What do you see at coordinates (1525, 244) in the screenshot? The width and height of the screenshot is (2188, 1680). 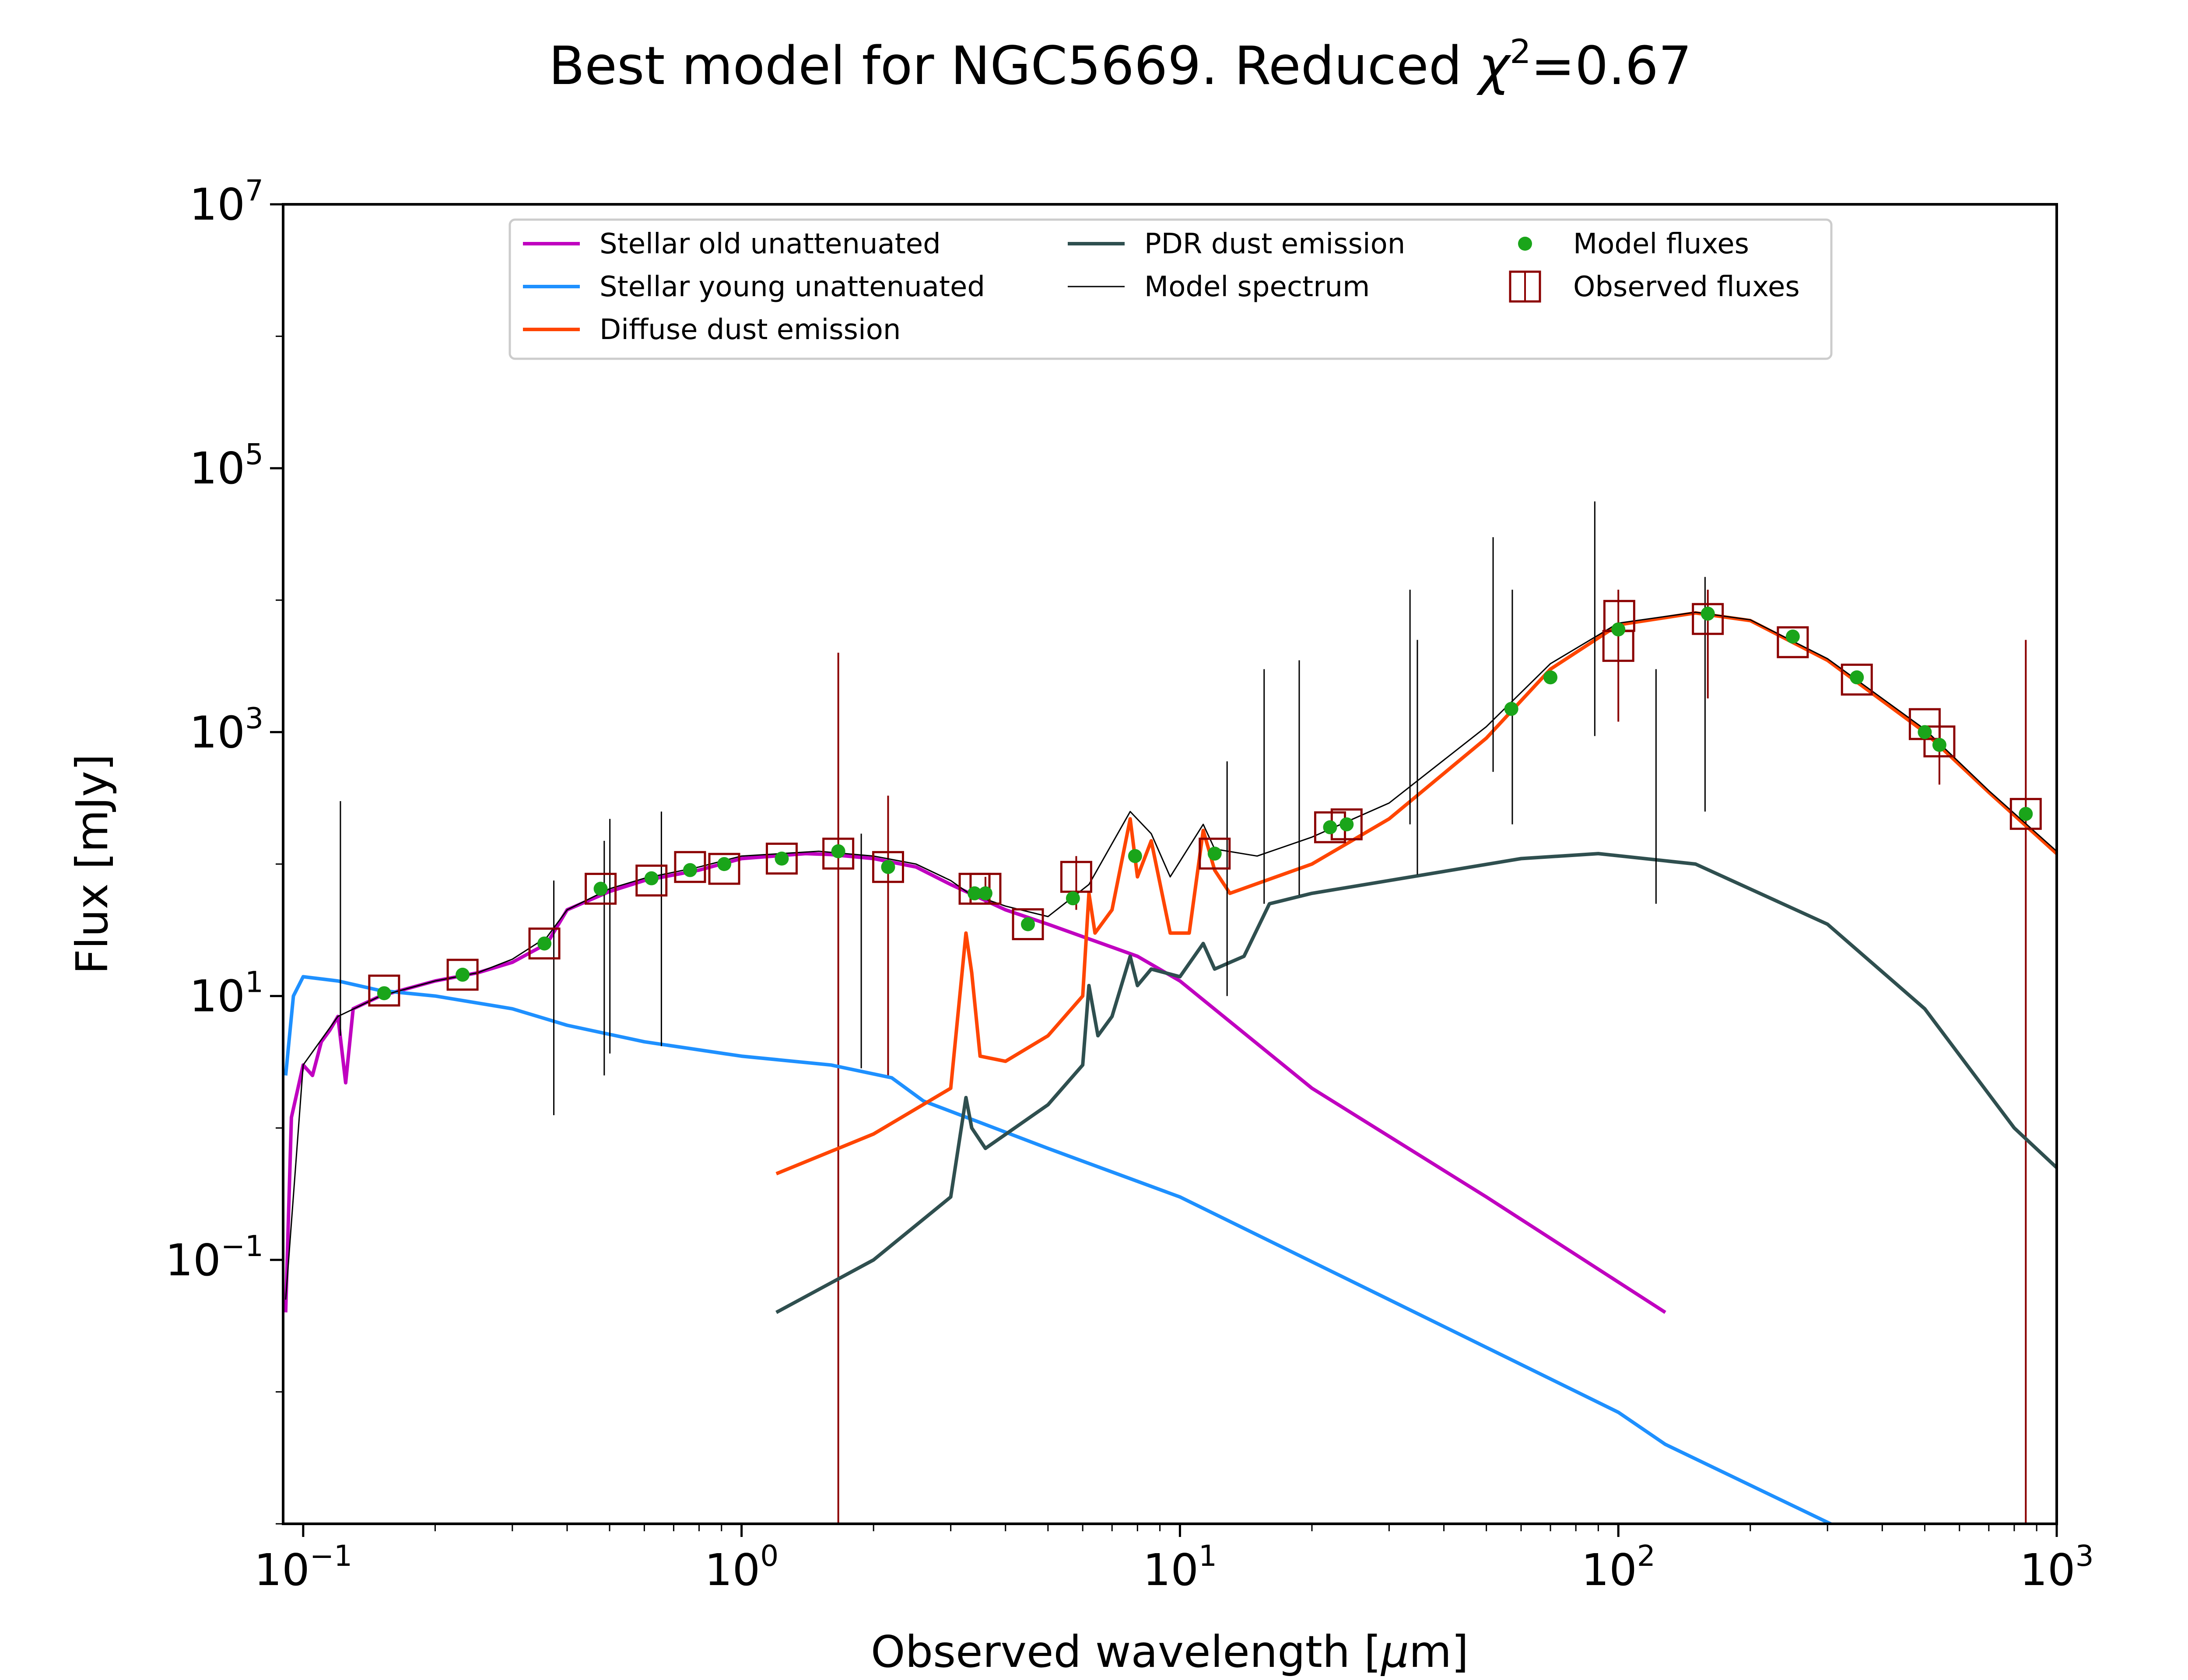 I see `legend-swatch` at bounding box center [1525, 244].